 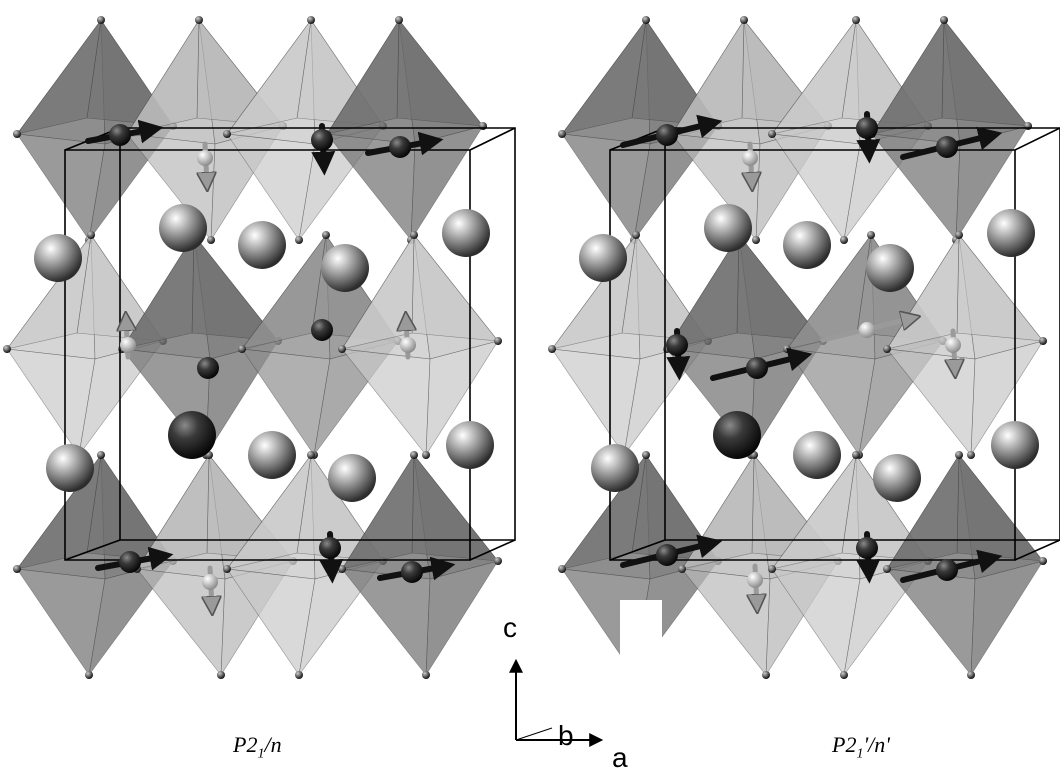 I want to click on label-tail: /n, so click(x=273, y=744).